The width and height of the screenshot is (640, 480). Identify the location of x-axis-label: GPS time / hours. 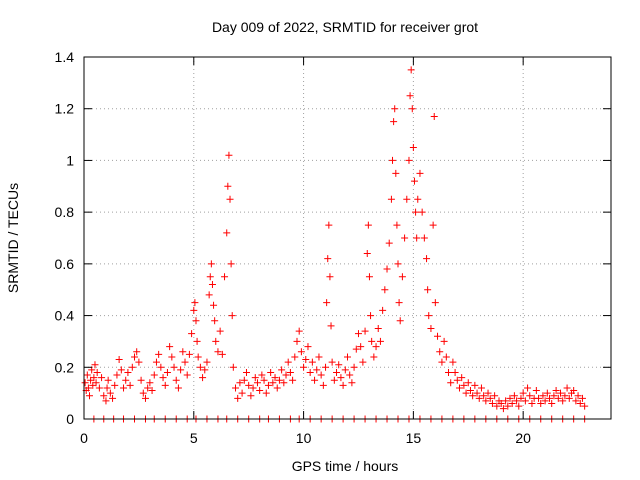
(345, 466).